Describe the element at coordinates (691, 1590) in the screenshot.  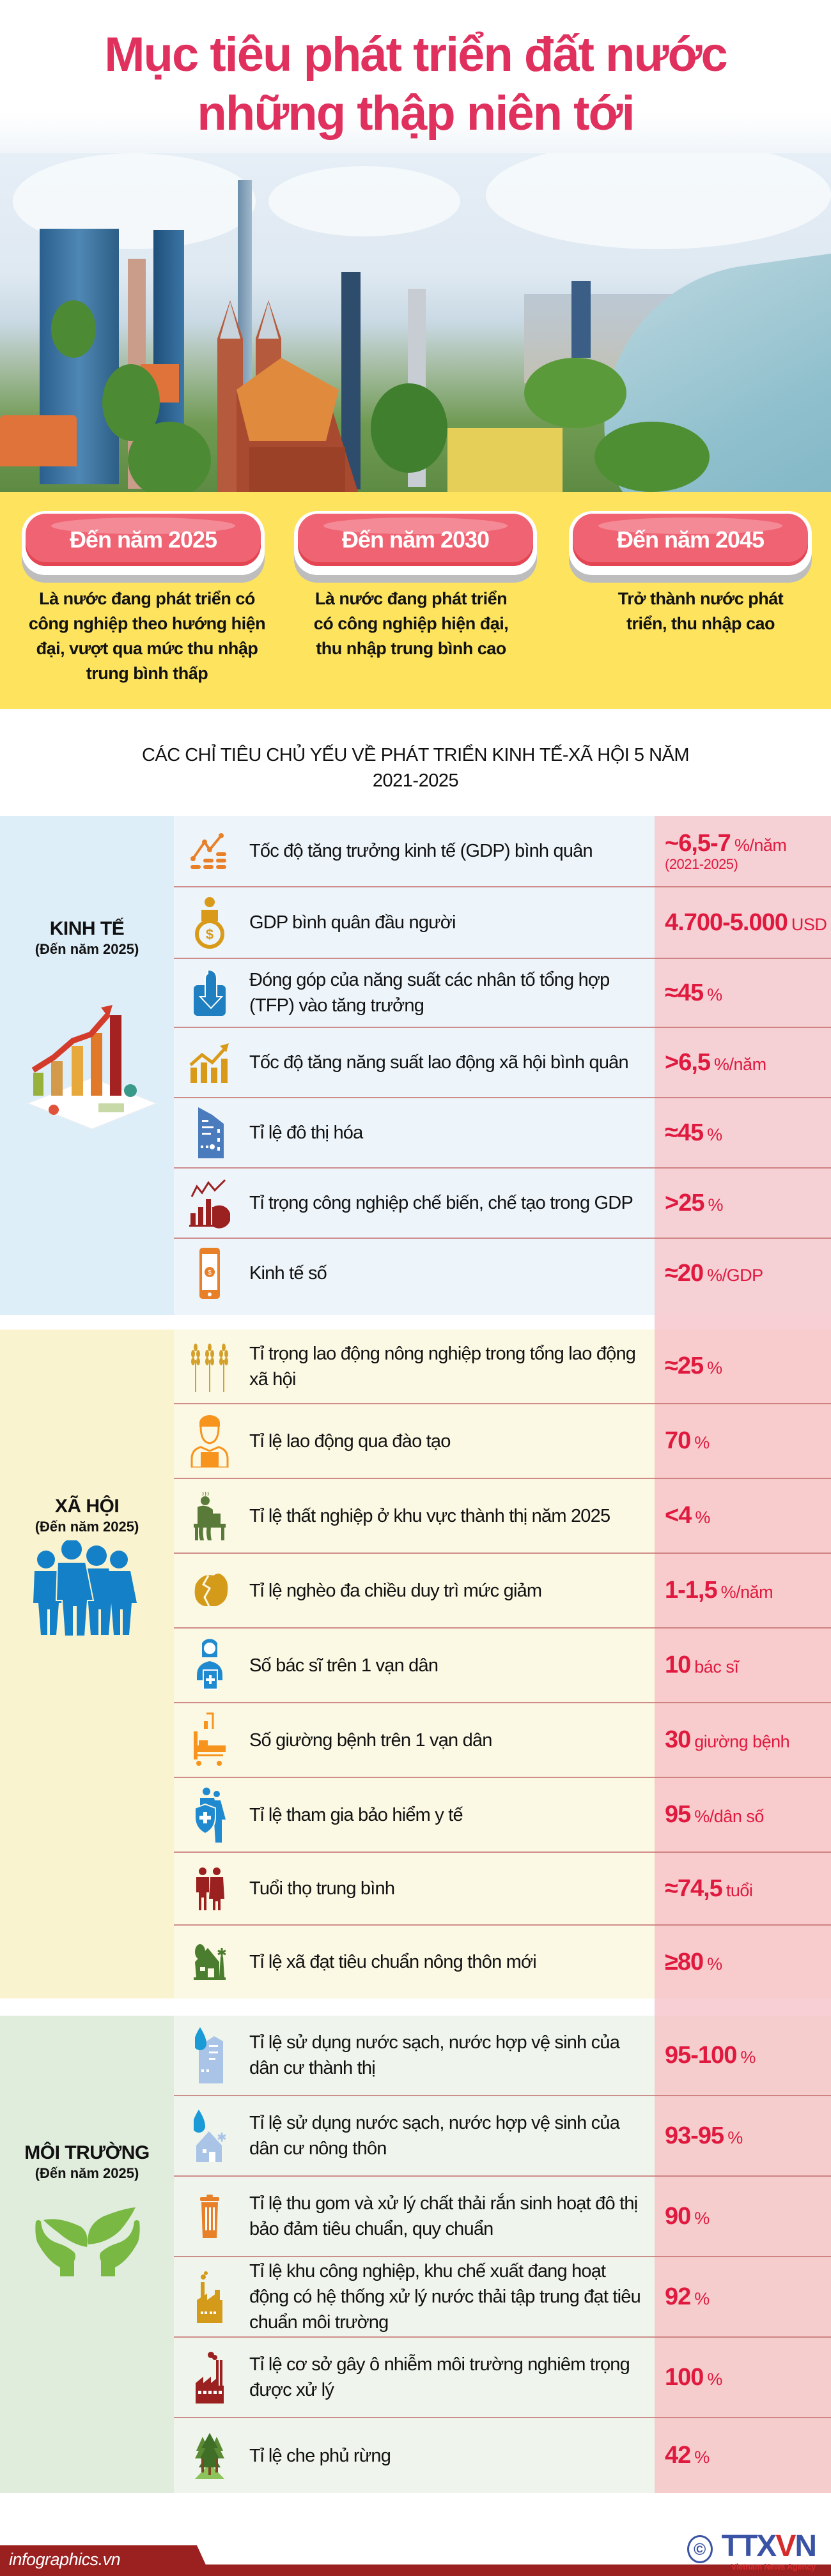
I see `value-number: 1-1,5` at that location.